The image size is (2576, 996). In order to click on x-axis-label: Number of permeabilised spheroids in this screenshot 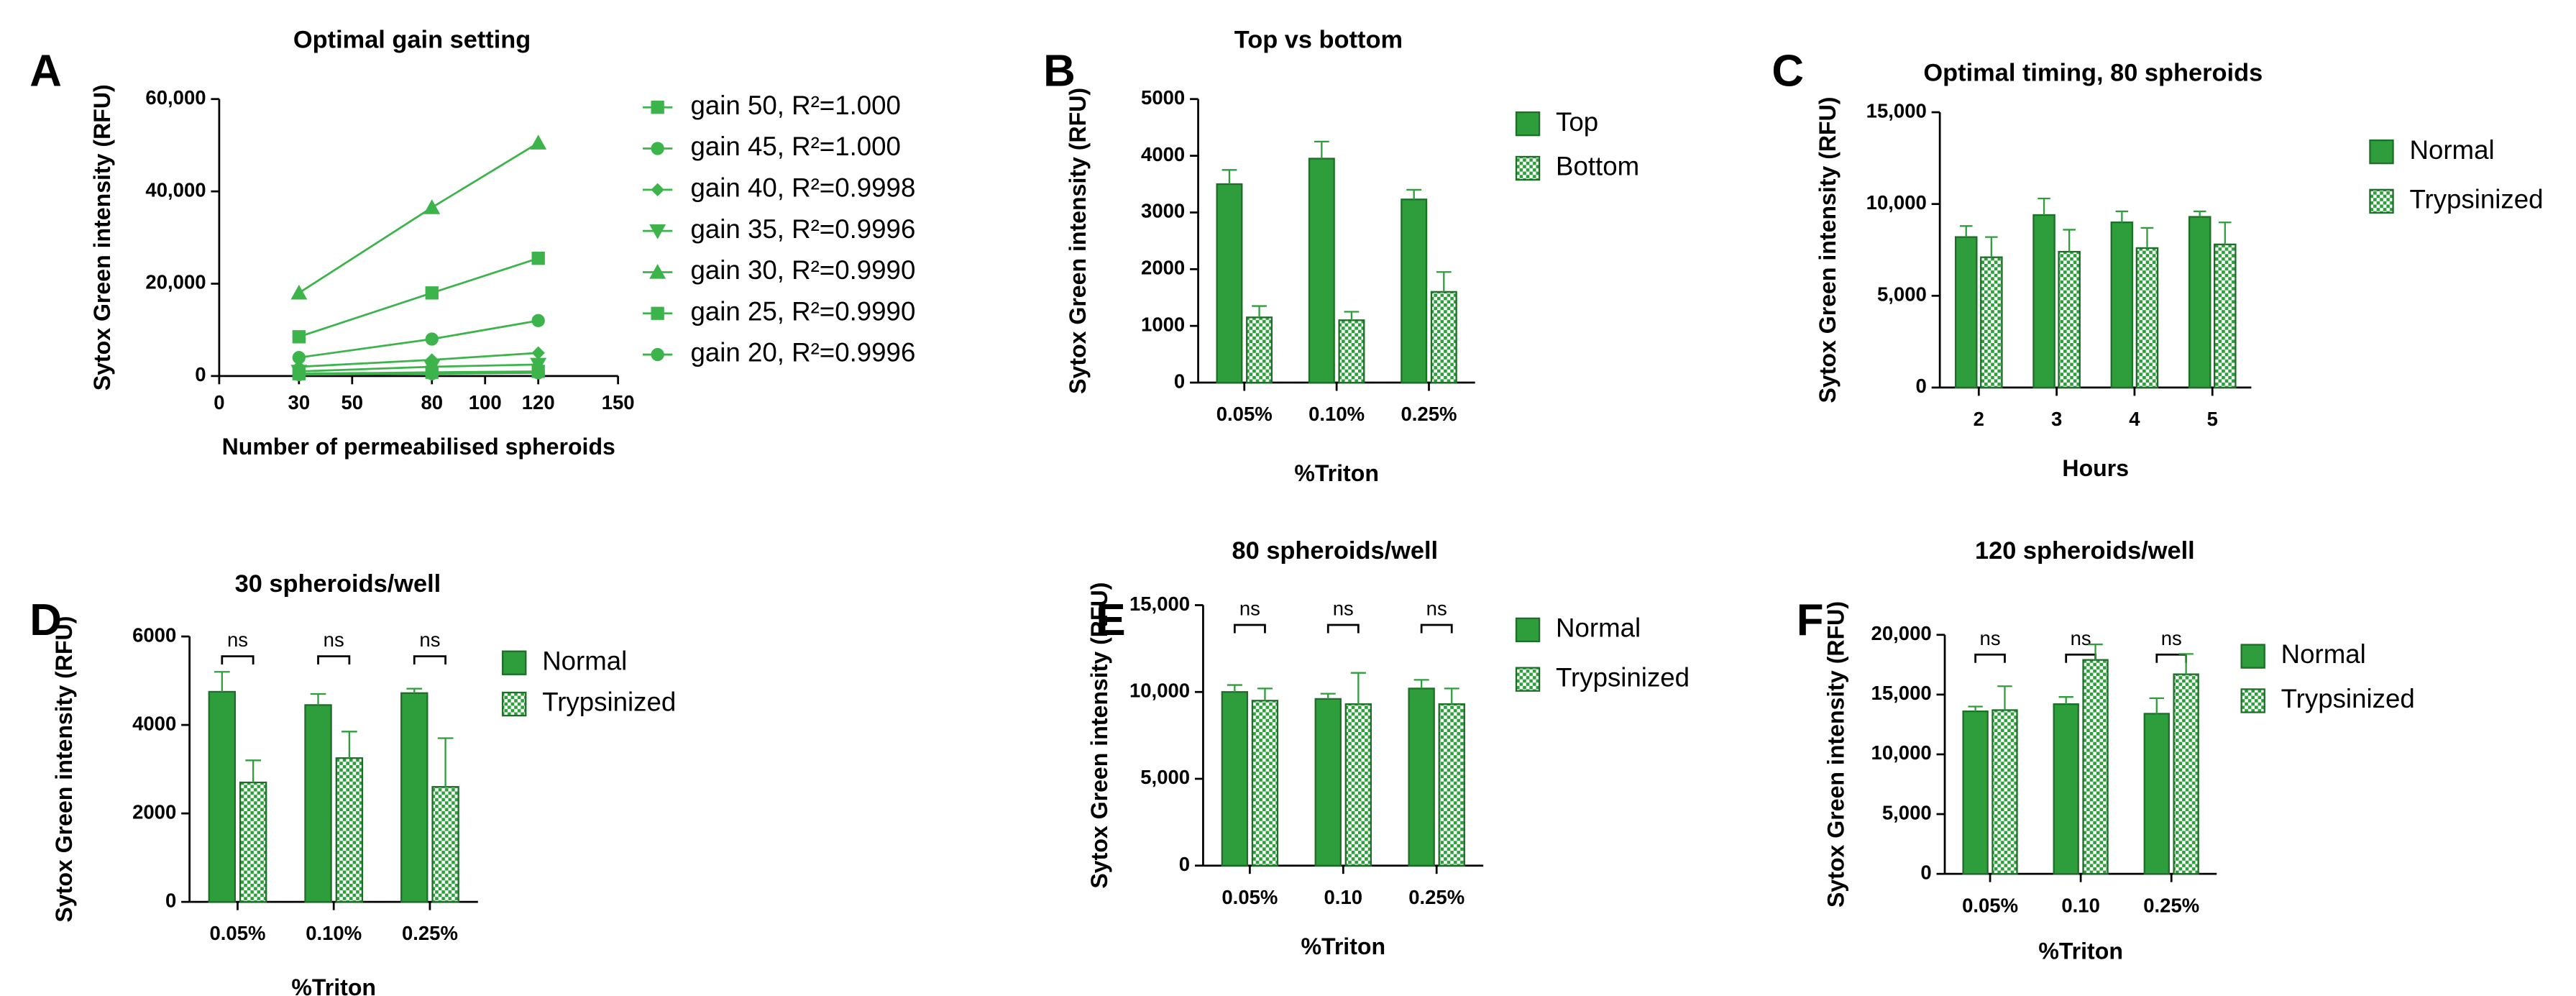, I will do `click(418, 447)`.